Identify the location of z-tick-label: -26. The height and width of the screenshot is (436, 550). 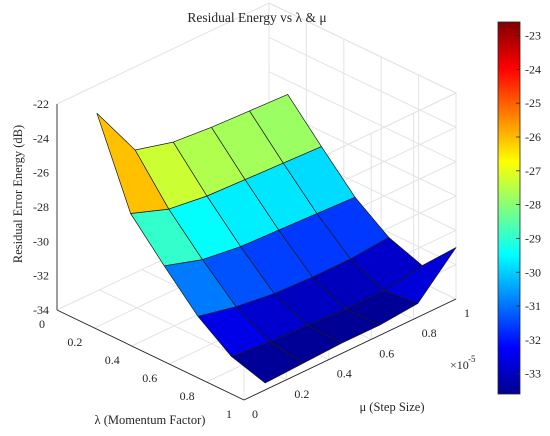
(41, 173).